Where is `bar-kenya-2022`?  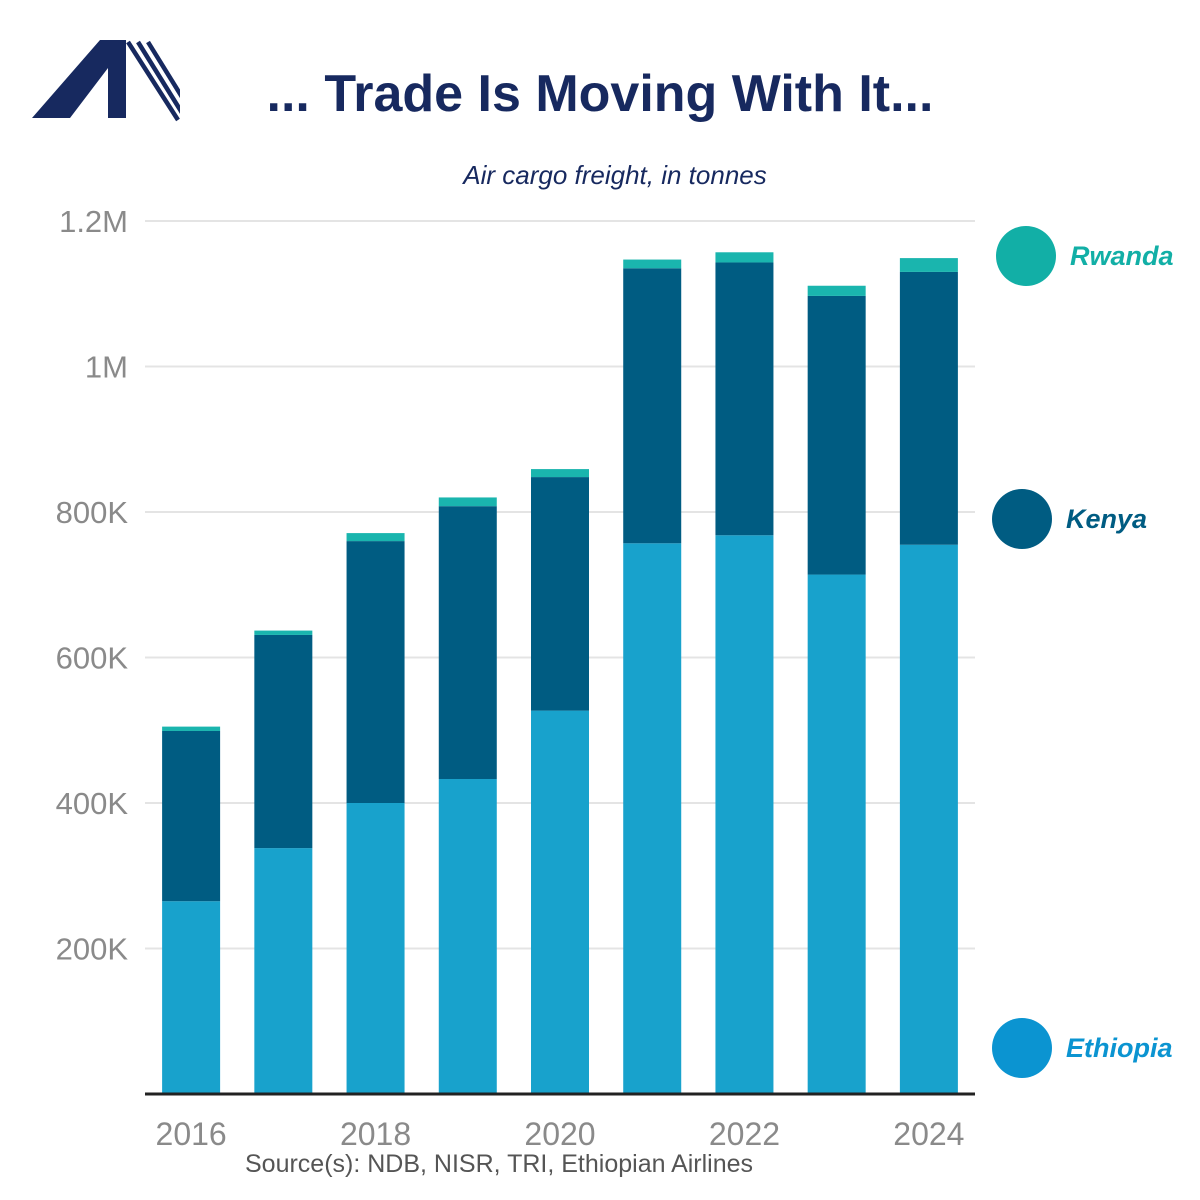 bar-kenya-2022 is located at coordinates (744, 399).